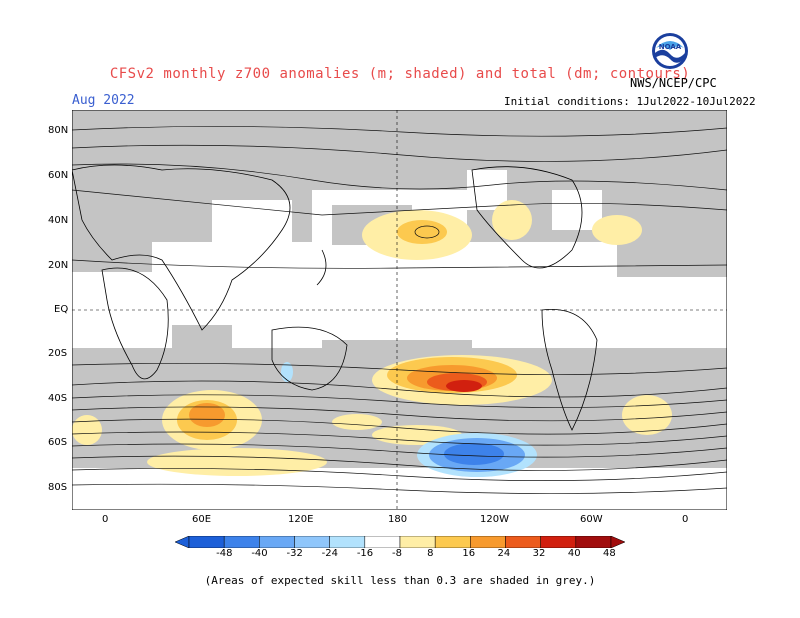 The image size is (800, 618). Describe the element at coordinates (539, 553) in the screenshot. I see `colorbar-tick-label: 32` at that location.